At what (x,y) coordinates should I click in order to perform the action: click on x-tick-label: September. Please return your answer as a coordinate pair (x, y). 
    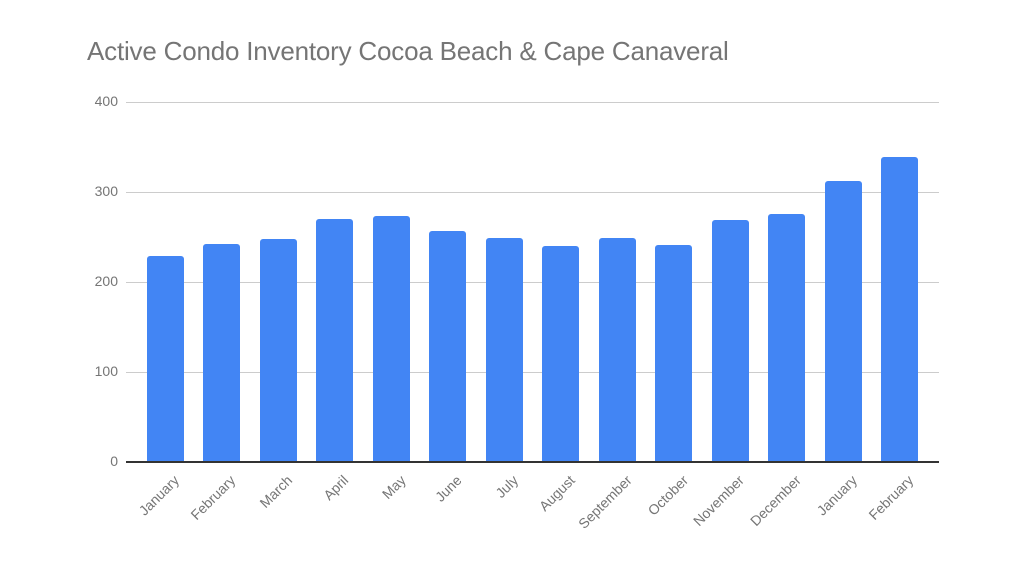
    Looking at the image, I should click on (604, 501).